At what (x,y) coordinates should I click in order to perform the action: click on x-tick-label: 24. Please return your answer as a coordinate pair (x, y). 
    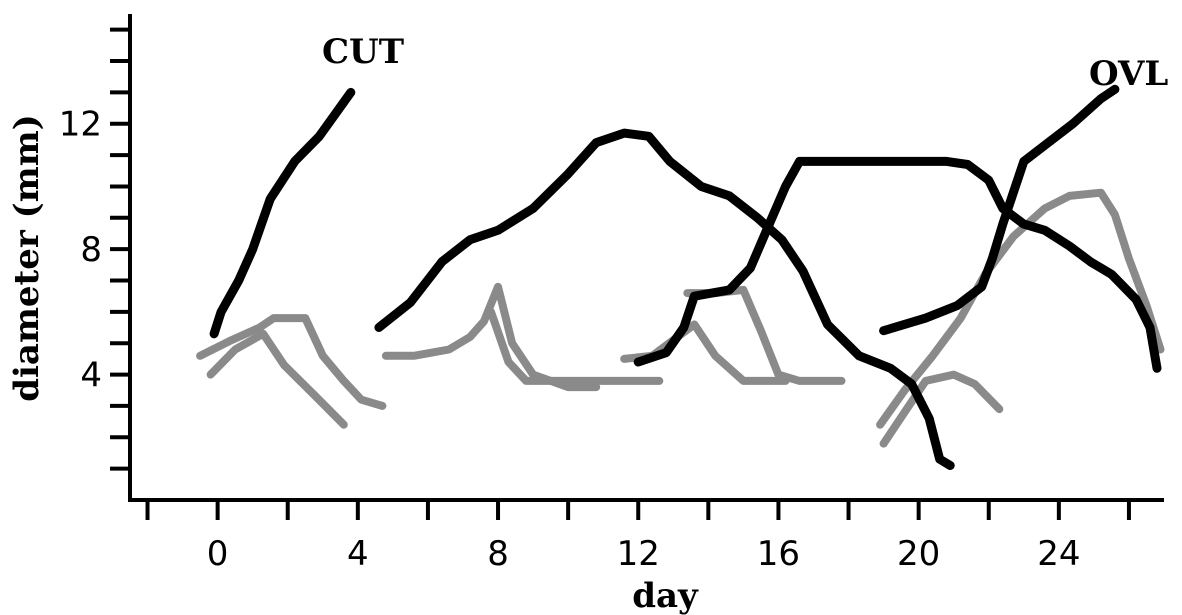
    Looking at the image, I should click on (1058, 554).